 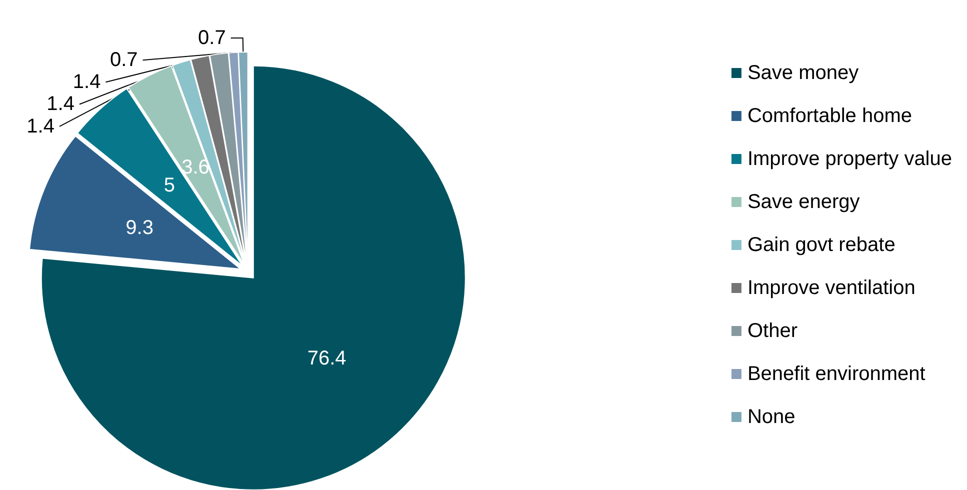 What do you see at coordinates (140, 228) in the screenshot?
I see `data-label: 9.3` at bounding box center [140, 228].